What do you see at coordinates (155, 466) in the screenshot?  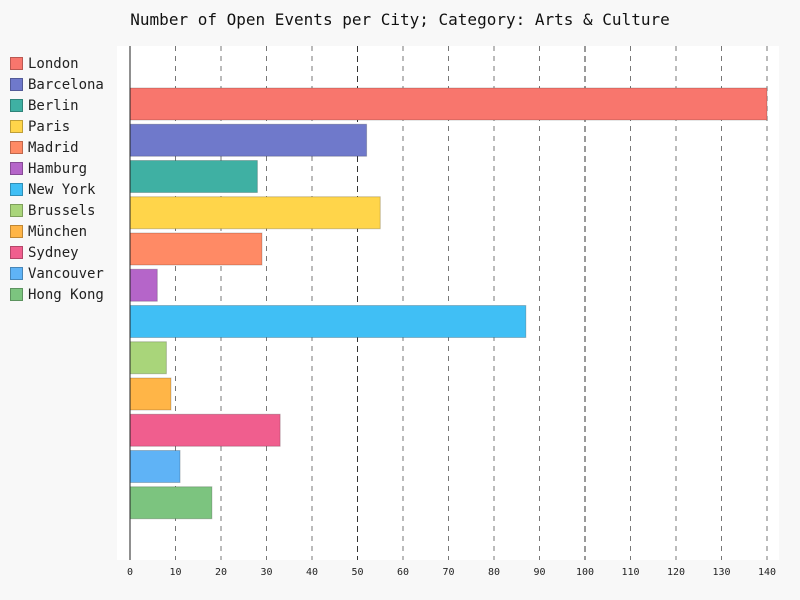 I see `bar-vancouver` at bounding box center [155, 466].